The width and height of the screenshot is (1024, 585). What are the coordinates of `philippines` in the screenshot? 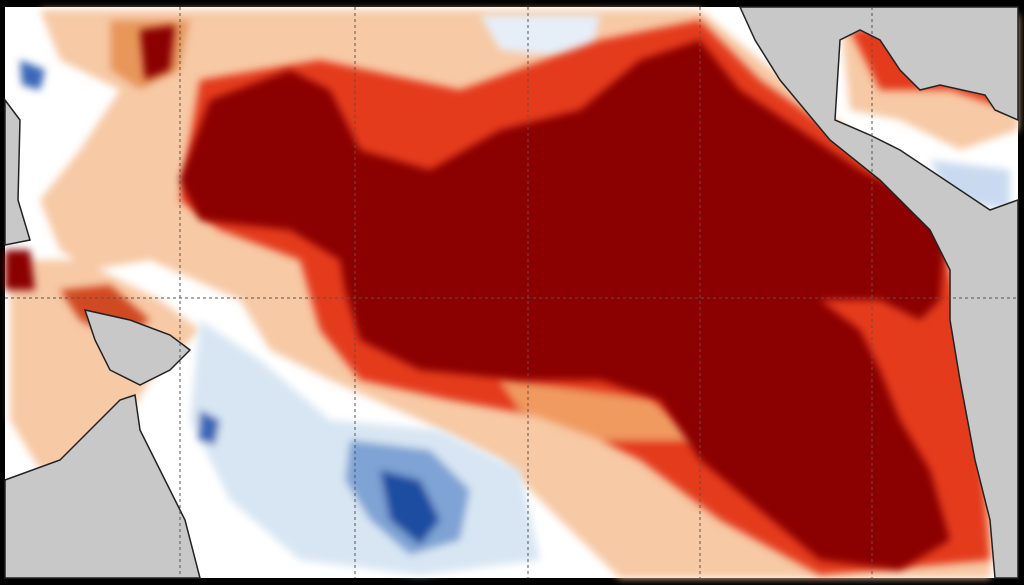 It's located at (17, 171).